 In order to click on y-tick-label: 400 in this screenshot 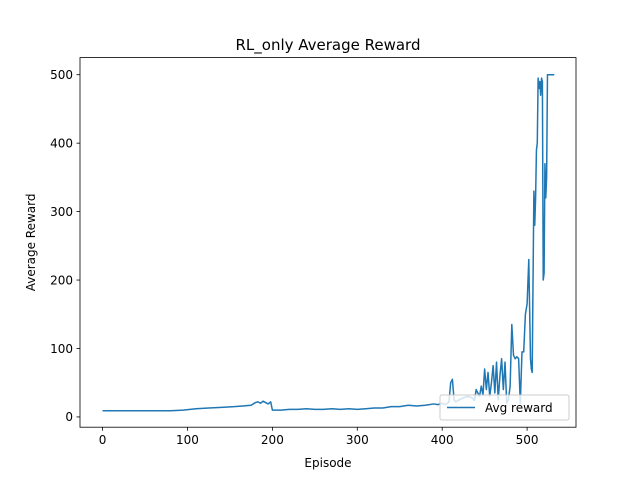, I will do `click(61, 143)`.